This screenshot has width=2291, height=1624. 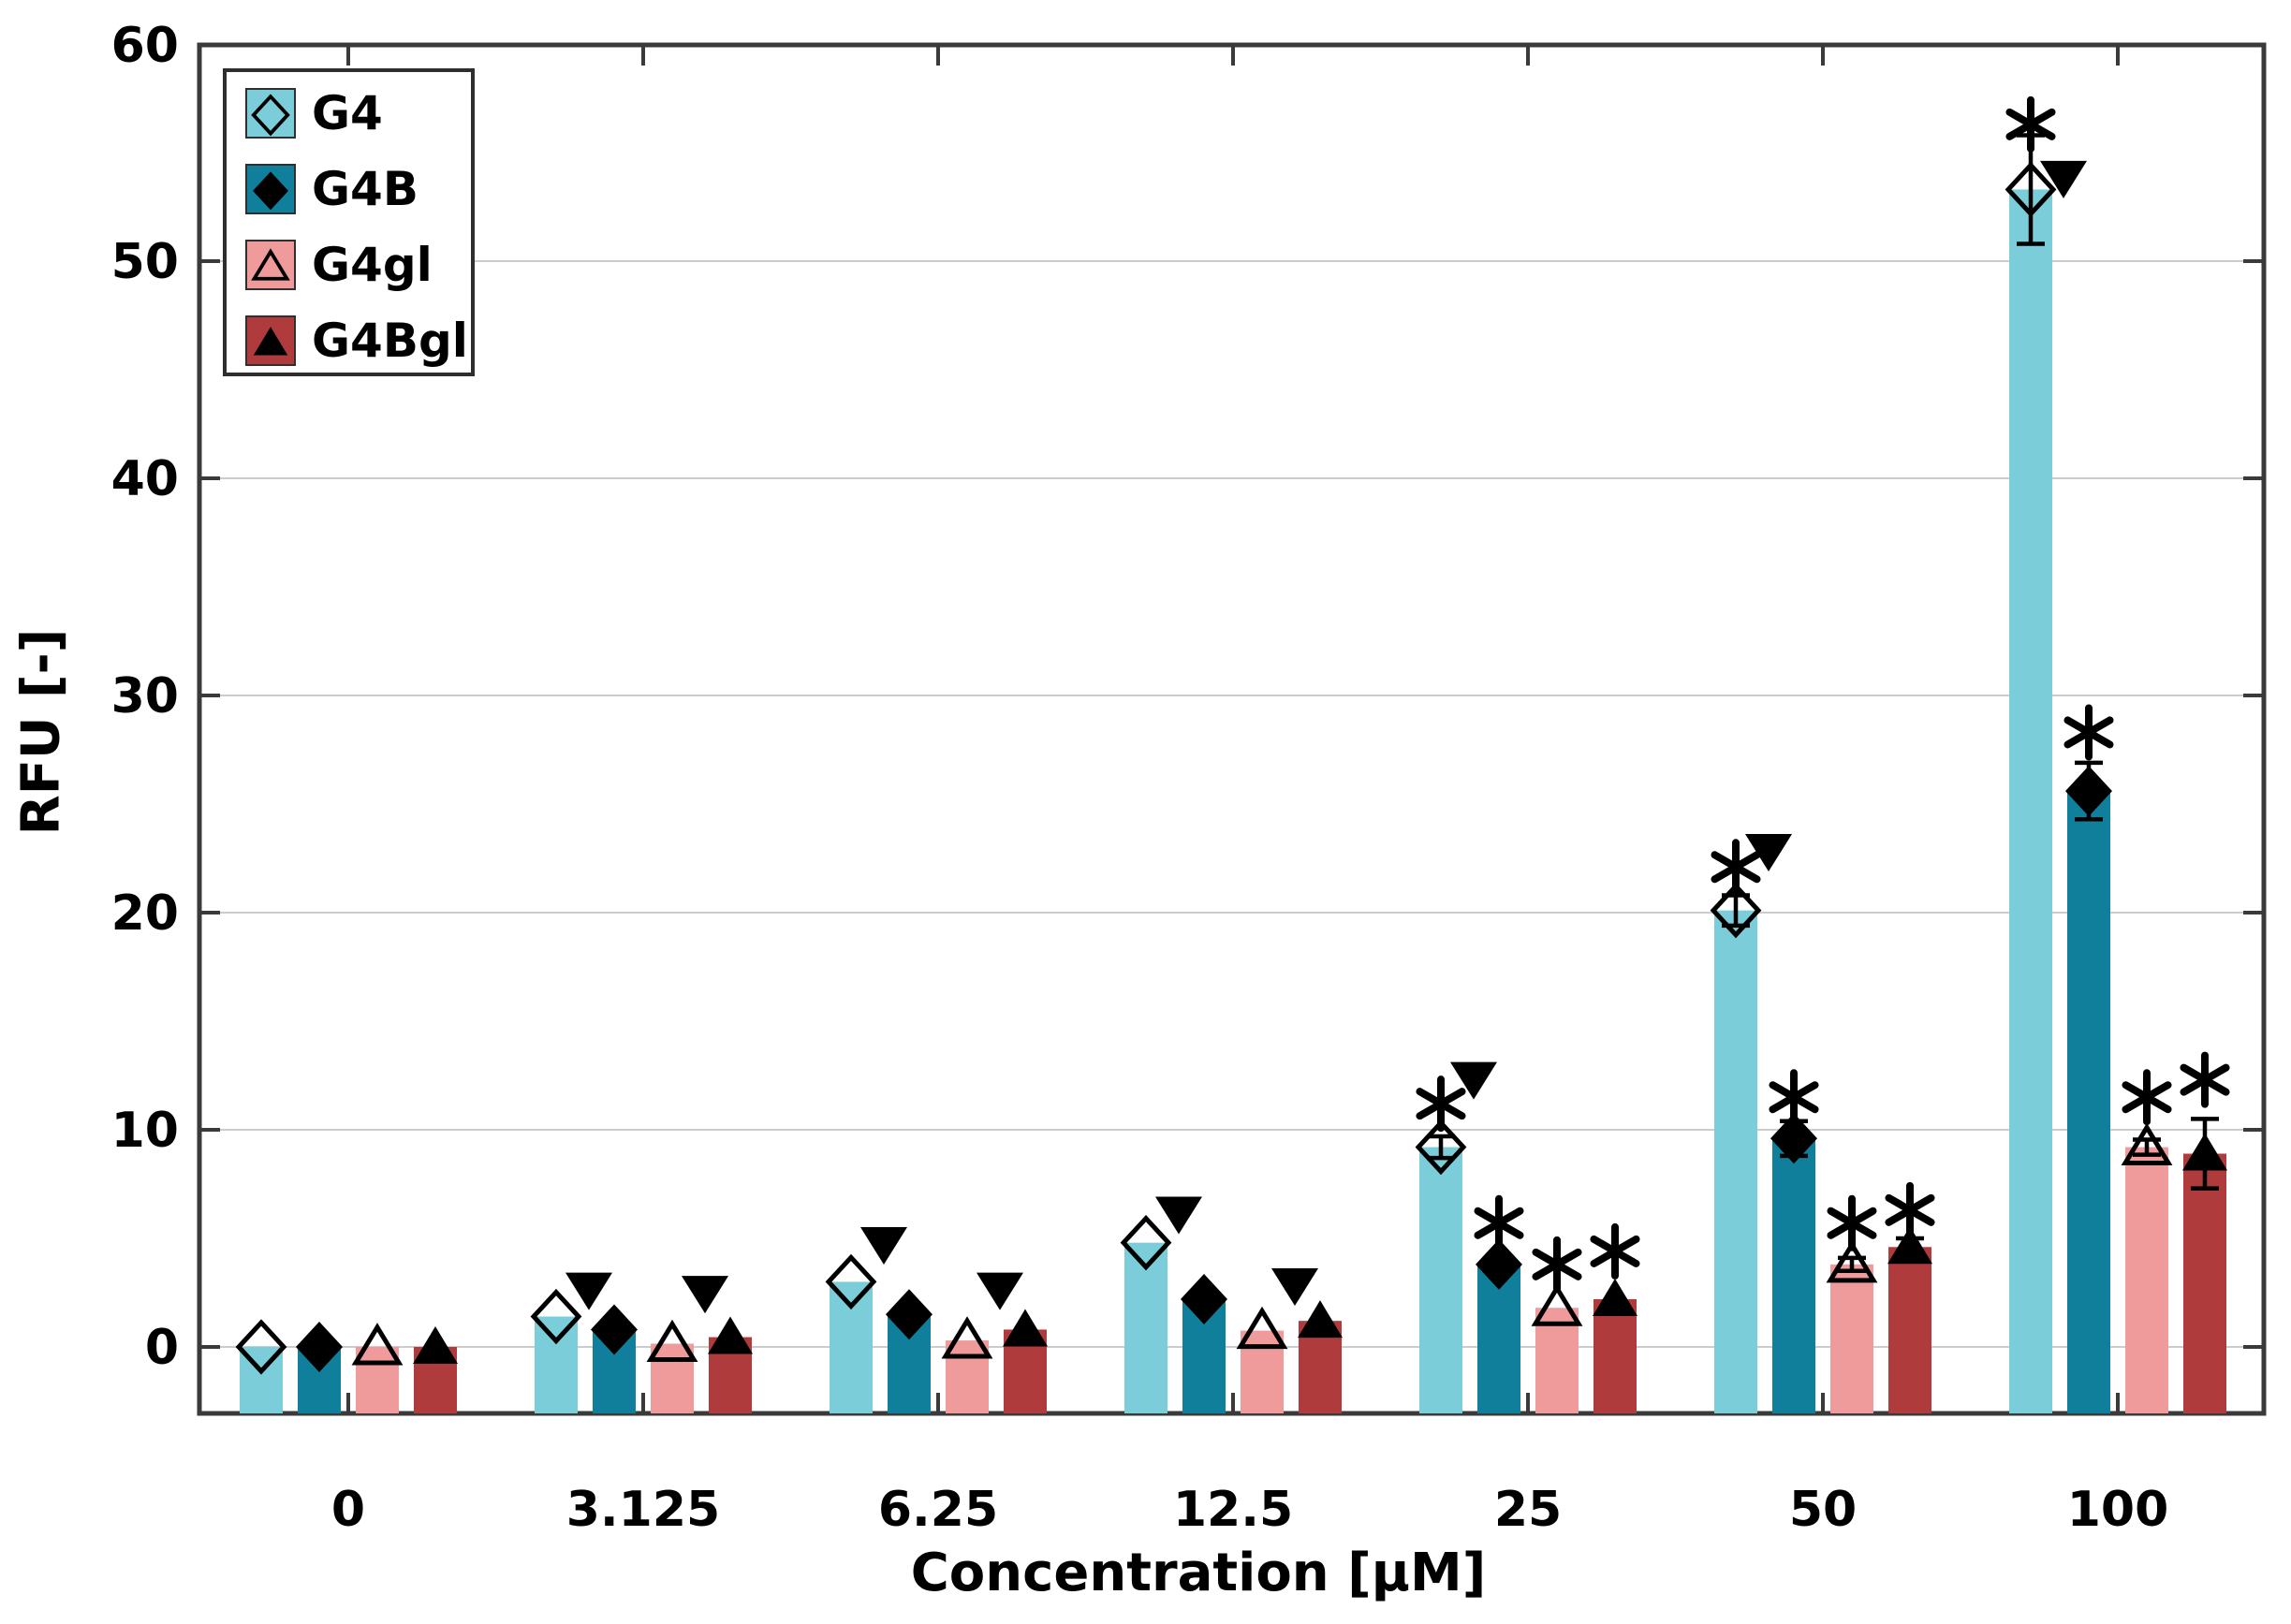 I want to click on svg-text: 20, so click(x=145, y=913).